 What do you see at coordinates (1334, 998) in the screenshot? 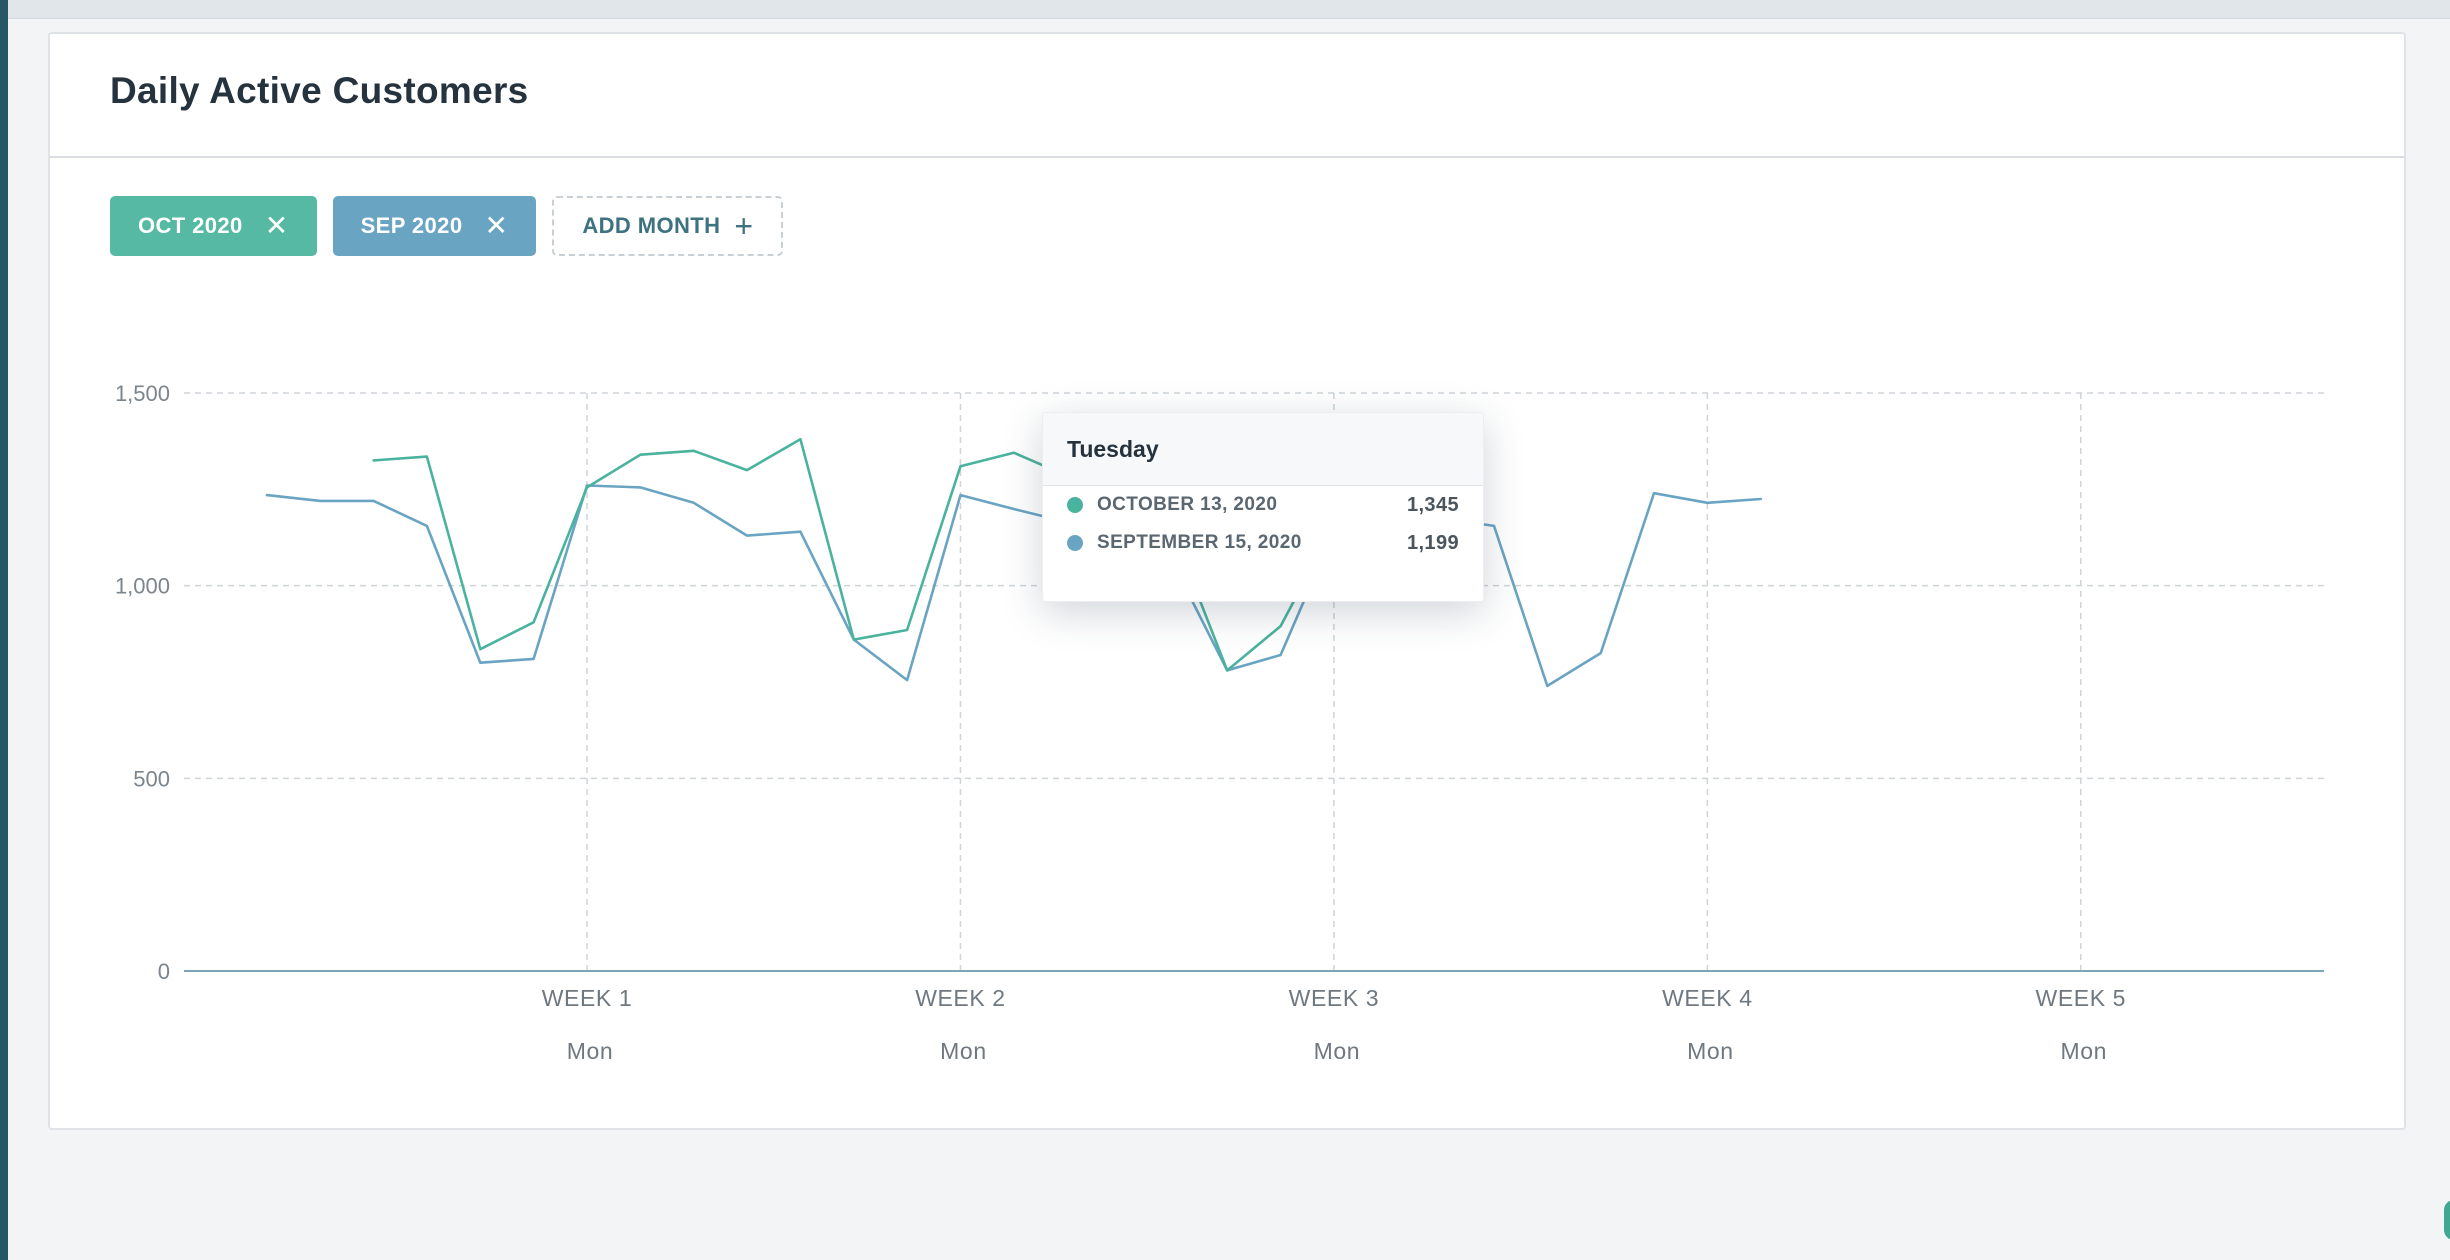
I see `x-tick-week-label: WEEK 3` at bounding box center [1334, 998].